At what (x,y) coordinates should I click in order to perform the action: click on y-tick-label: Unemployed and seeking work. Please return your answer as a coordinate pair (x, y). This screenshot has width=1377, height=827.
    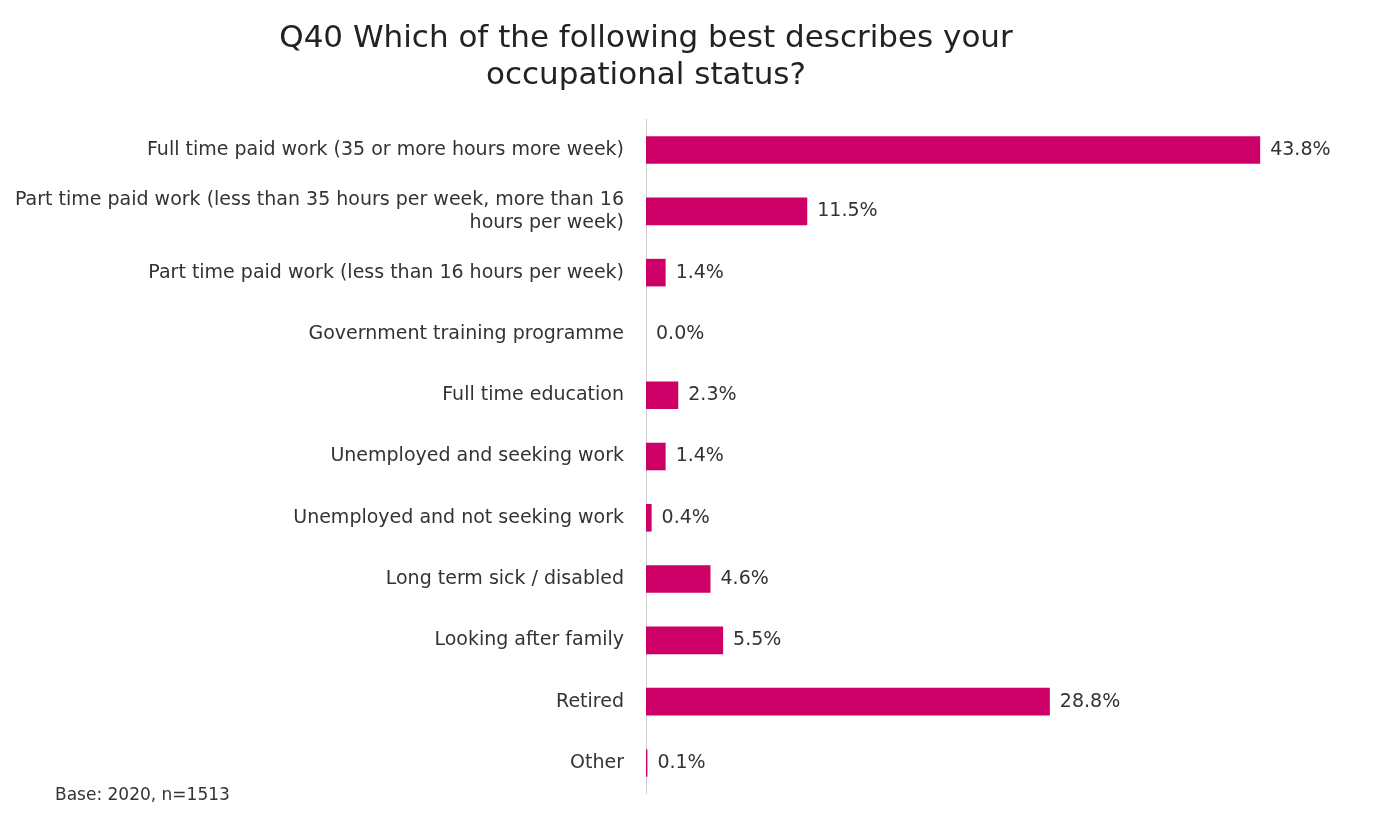
    Looking at the image, I should click on (477, 454).